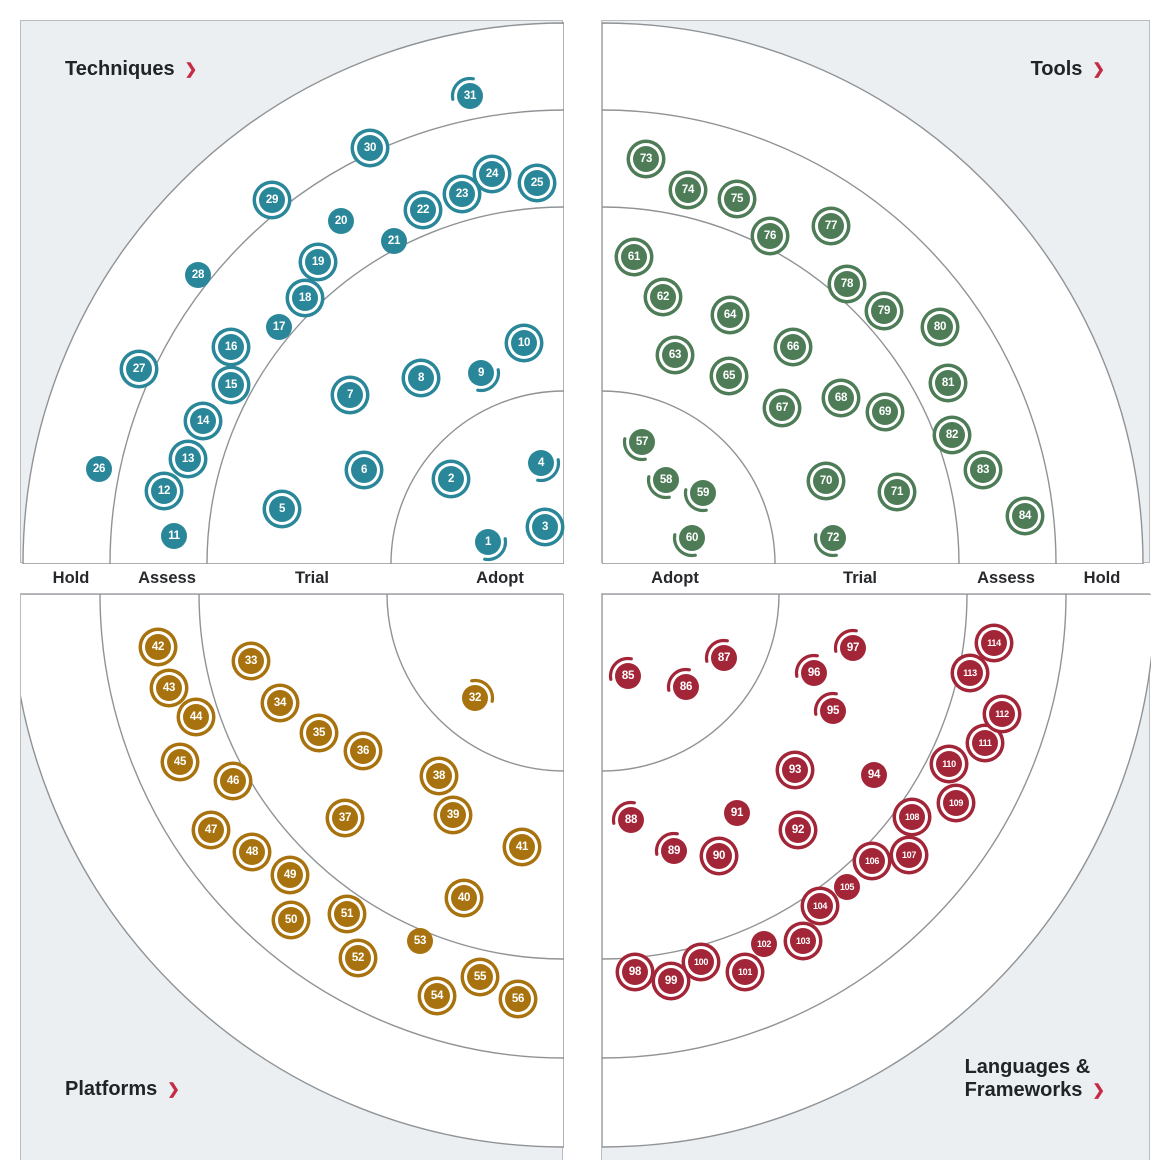 The width and height of the screenshot is (1170, 1160). I want to click on blip-50: 50, so click(291, 920).